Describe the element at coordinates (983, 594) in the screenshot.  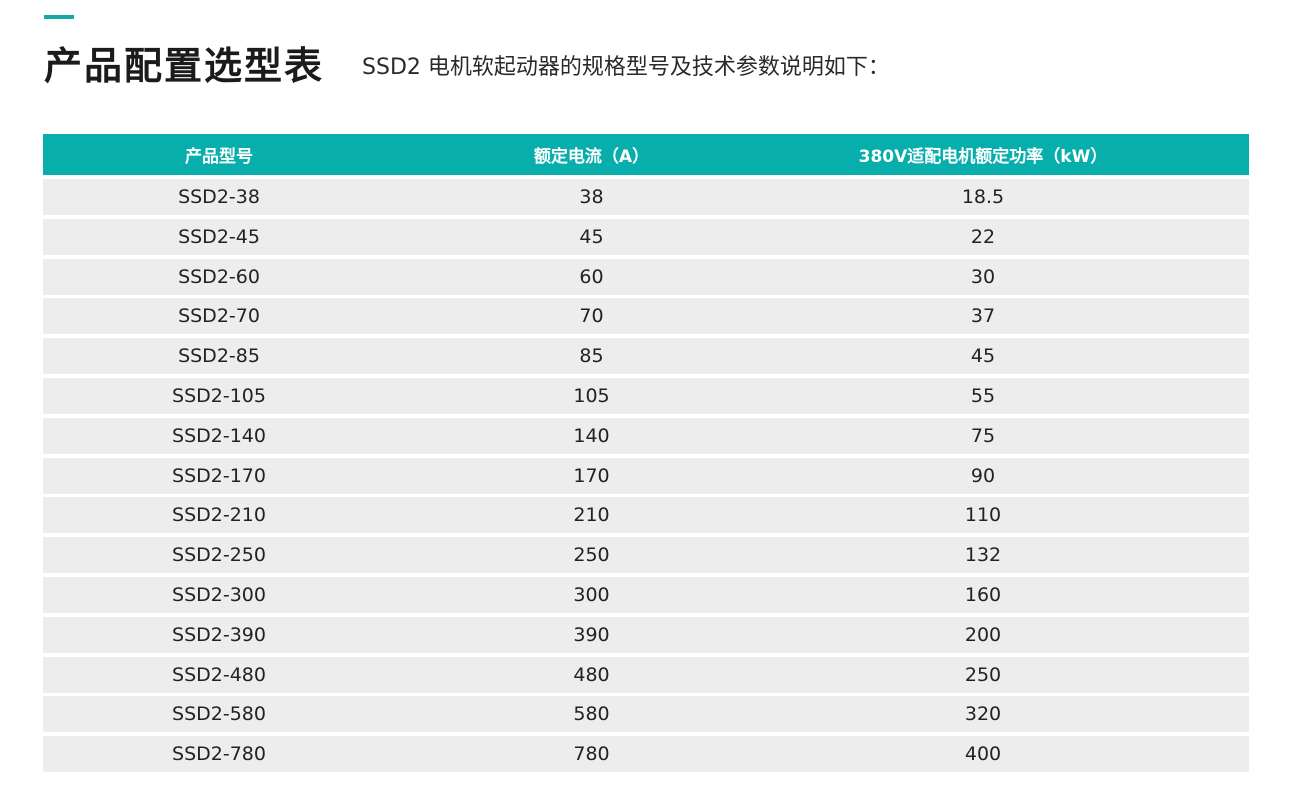
I see `cell-motor-power: 160` at that location.